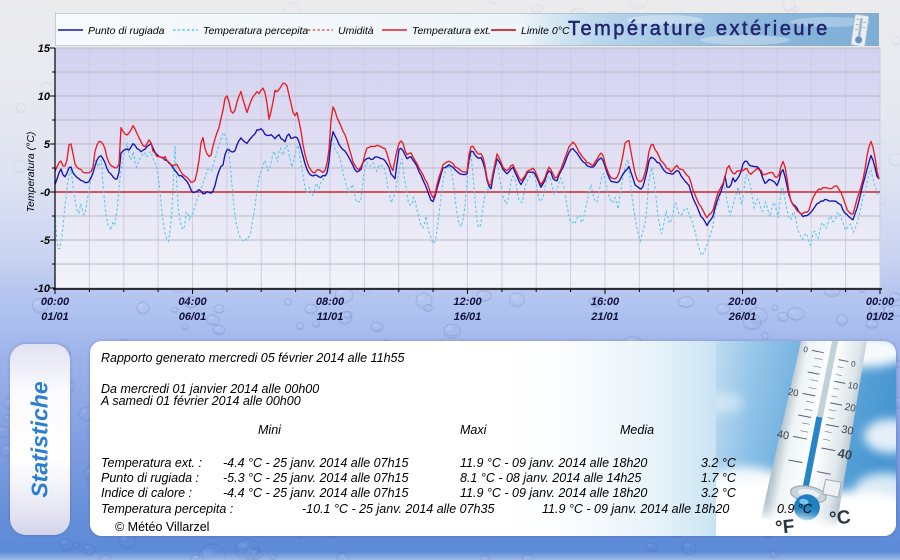 The image size is (900, 560). Describe the element at coordinates (55, 317) in the screenshot. I see `svg-text: 01/01` at that location.